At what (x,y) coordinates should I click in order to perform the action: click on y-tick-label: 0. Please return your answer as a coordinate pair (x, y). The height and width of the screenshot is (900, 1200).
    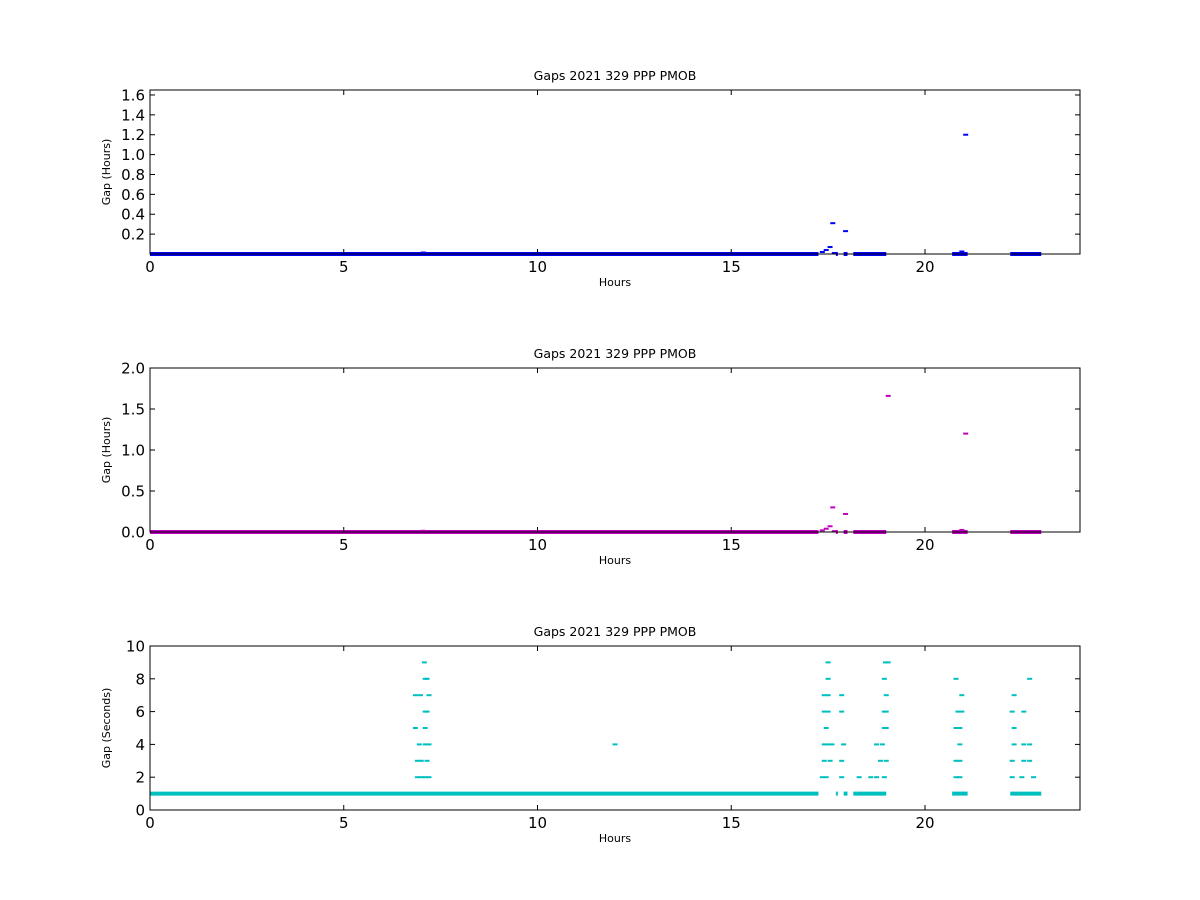
    Looking at the image, I should click on (140, 811).